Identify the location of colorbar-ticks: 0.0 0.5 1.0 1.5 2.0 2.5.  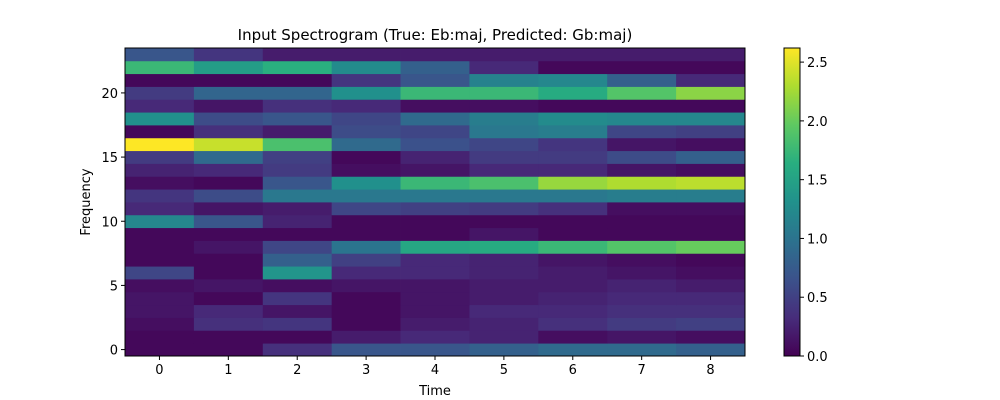
(814, 210).